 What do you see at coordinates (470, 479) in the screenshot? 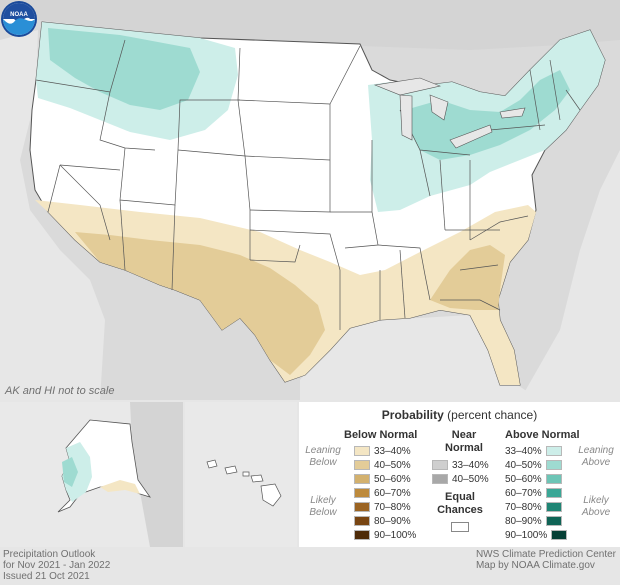
I see `near-swatch-label: 40–50%` at bounding box center [470, 479].